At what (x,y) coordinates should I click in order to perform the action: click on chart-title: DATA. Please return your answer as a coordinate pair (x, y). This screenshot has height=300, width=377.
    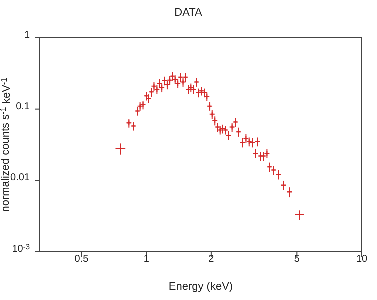
    Looking at the image, I should click on (189, 13).